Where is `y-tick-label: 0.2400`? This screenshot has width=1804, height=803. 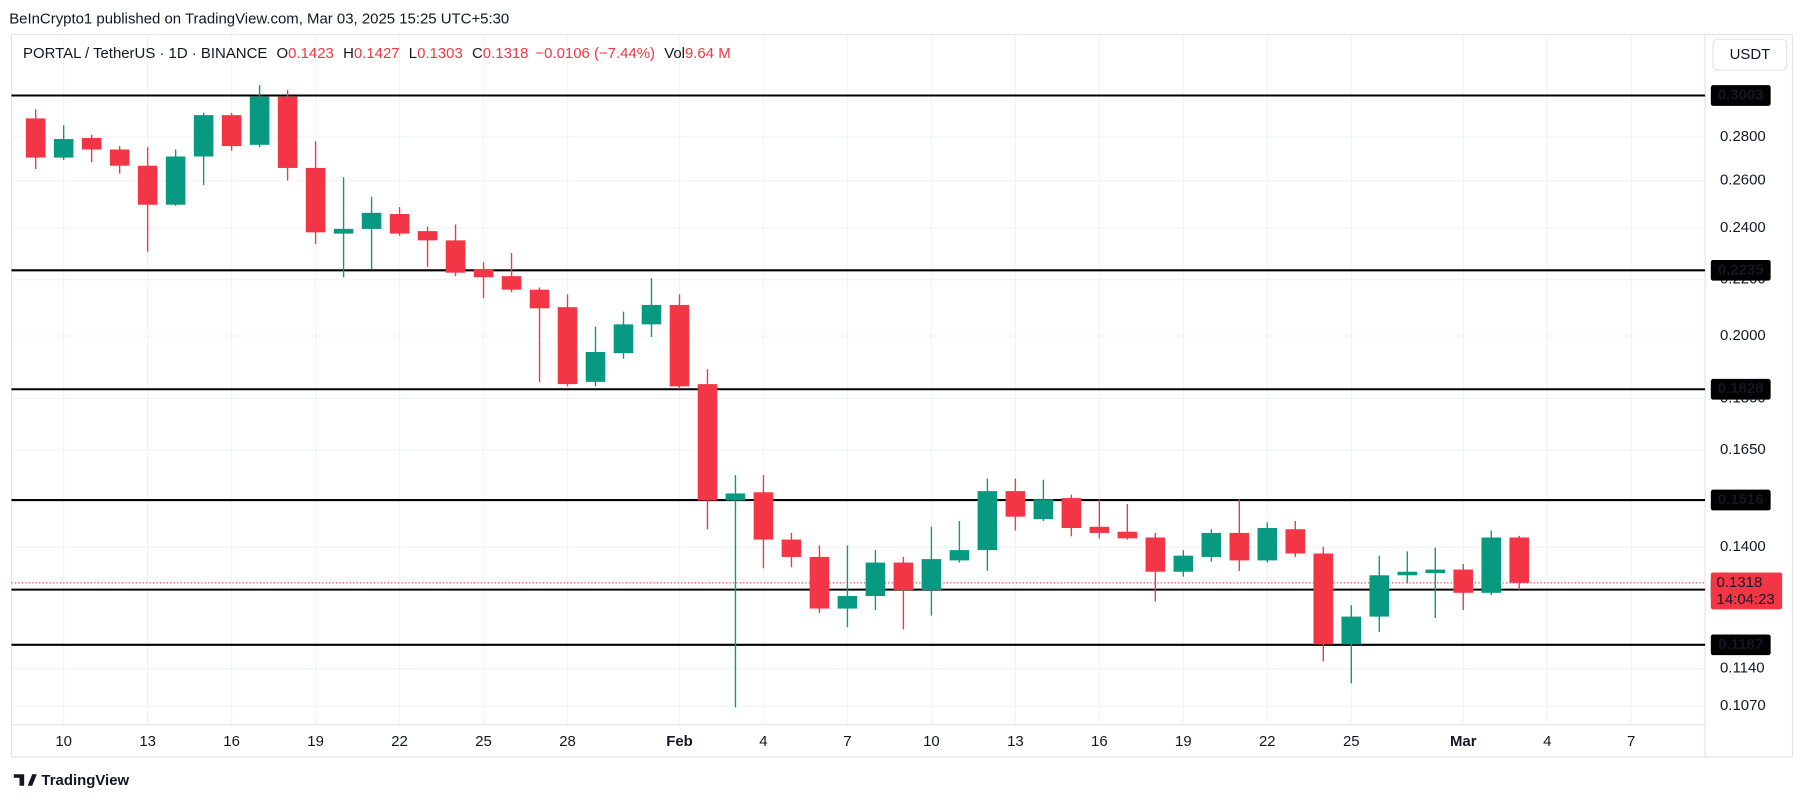
y-tick-label: 0.2400 is located at coordinates (1743, 227).